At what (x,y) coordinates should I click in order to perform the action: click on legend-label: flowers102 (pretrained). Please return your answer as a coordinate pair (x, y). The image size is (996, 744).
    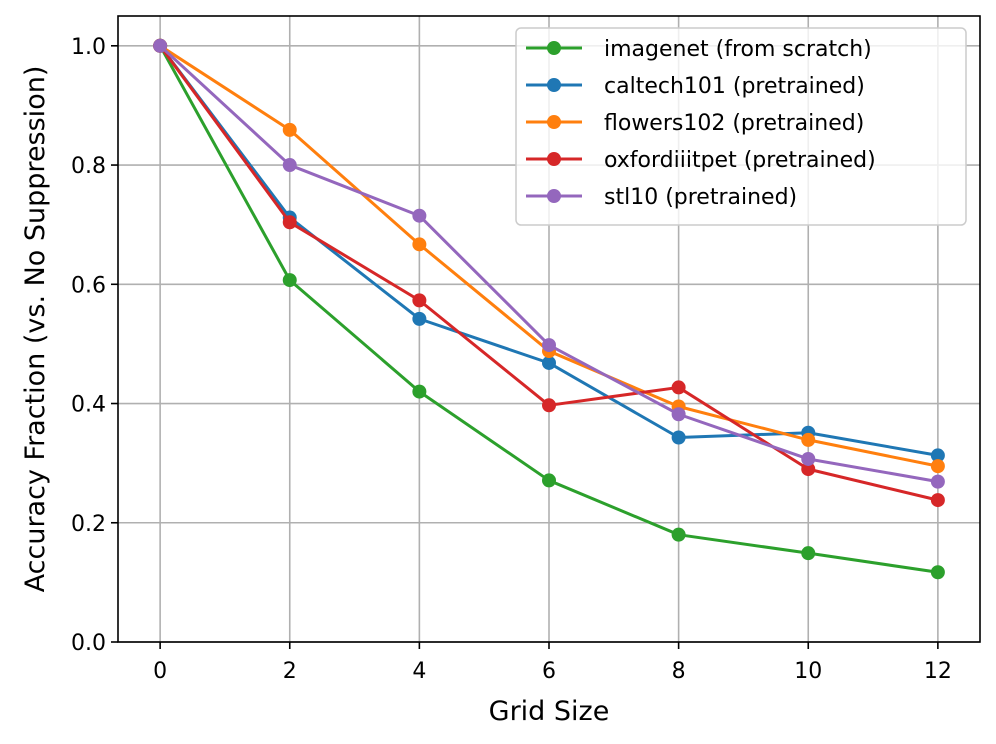
    Looking at the image, I should click on (734, 123).